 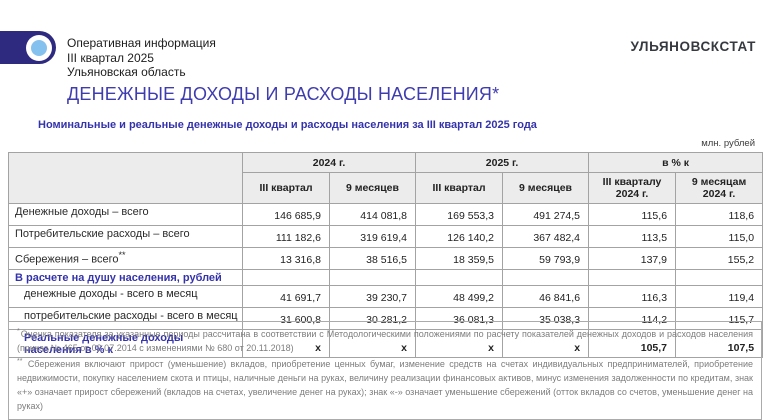 What do you see at coordinates (719, 182) in the screenshot?
I see `col-header-text: 9 месяцам` at bounding box center [719, 182].